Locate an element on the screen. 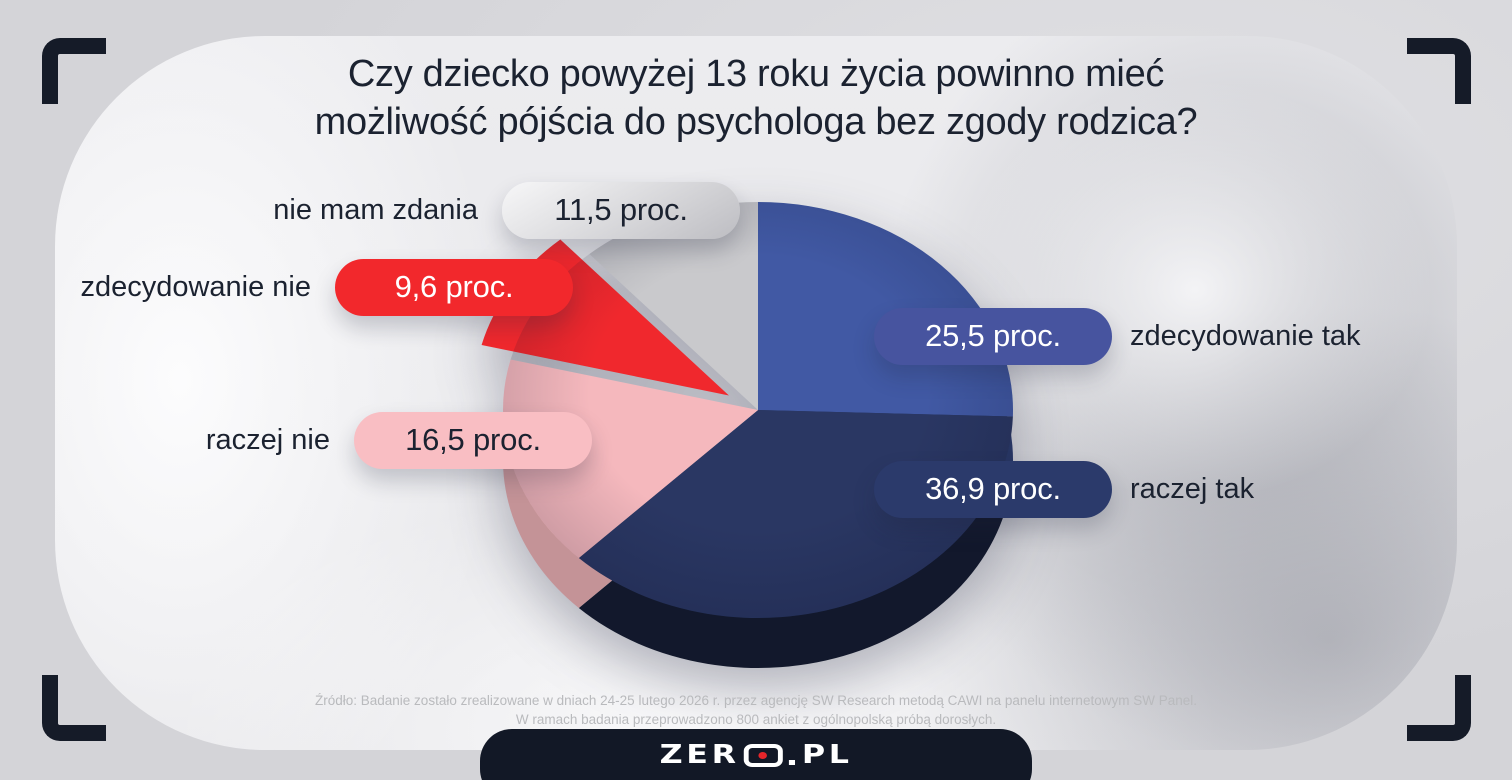  corner-bracket-bottom-right is located at coordinates (1439, 708).